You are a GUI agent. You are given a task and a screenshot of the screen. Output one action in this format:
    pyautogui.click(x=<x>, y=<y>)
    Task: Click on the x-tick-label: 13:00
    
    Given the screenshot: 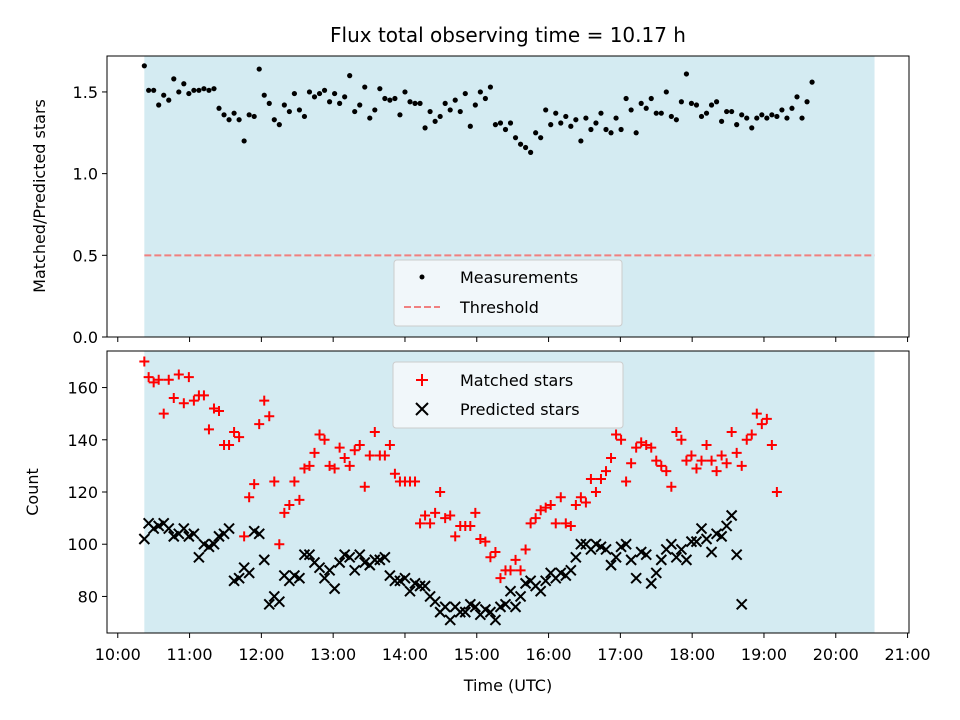 What is the action you would take?
    pyautogui.click(x=333, y=654)
    